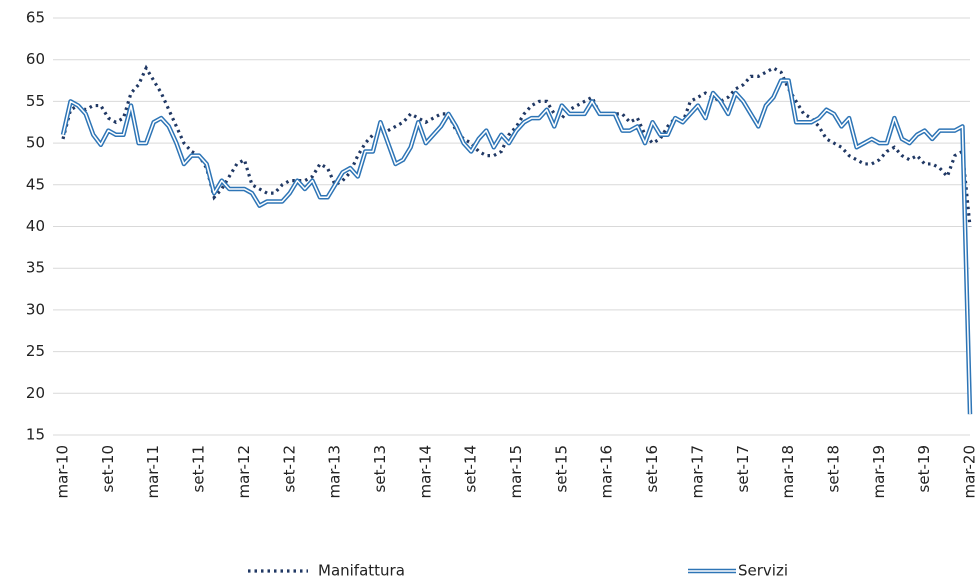 This screenshot has width=975, height=583. Describe the element at coordinates (153, 472) in the screenshot. I see `x-tick-label: mar-11` at that location.